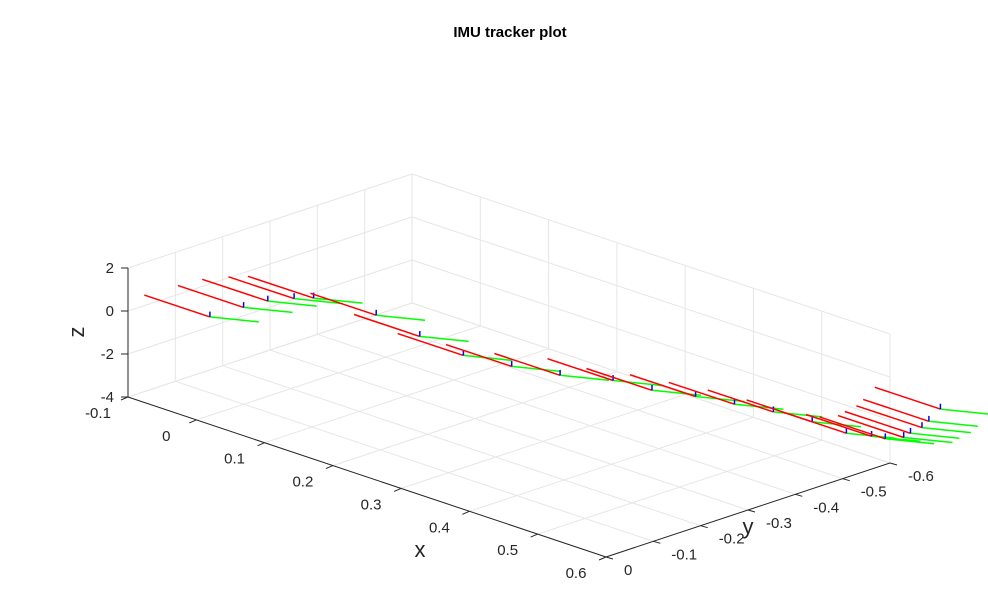 This screenshot has width=988, height=595. What do you see at coordinates (748, 526) in the screenshot?
I see `y-axis-label: y` at bounding box center [748, 526].